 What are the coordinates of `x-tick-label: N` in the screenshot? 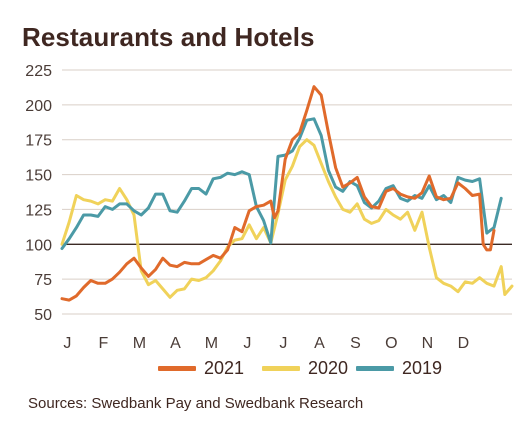 It's located at (428, 343).